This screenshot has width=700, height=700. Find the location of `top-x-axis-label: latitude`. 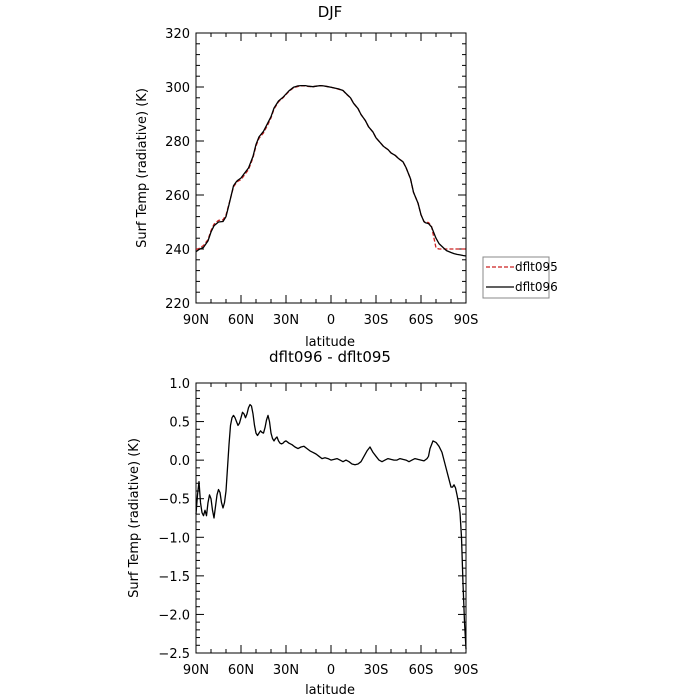

top-x-axis-label: latitude is located at coordinates (330, 342).